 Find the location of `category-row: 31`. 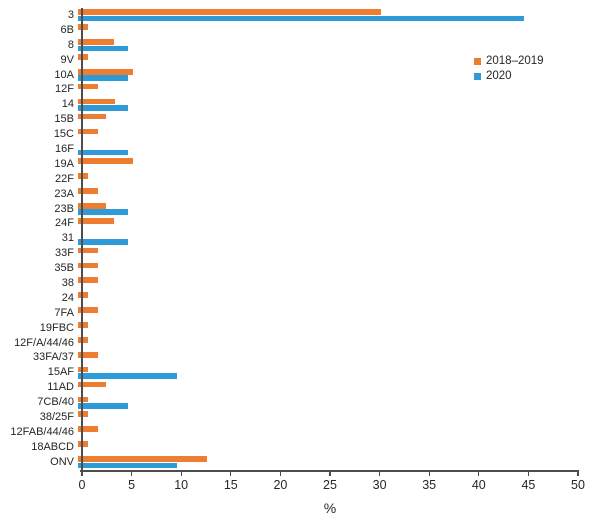

category-row: 31 is located at coordinates (300, 238).